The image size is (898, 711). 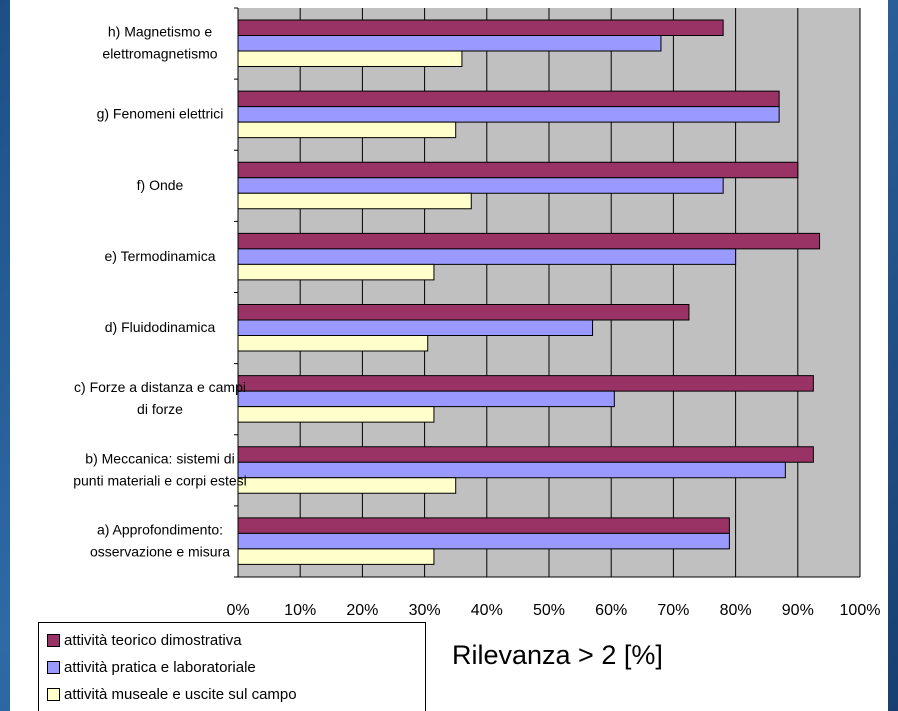 I want to click on legend-item-theory: attività teorico dimostrativa, so click(x=236, y=640).